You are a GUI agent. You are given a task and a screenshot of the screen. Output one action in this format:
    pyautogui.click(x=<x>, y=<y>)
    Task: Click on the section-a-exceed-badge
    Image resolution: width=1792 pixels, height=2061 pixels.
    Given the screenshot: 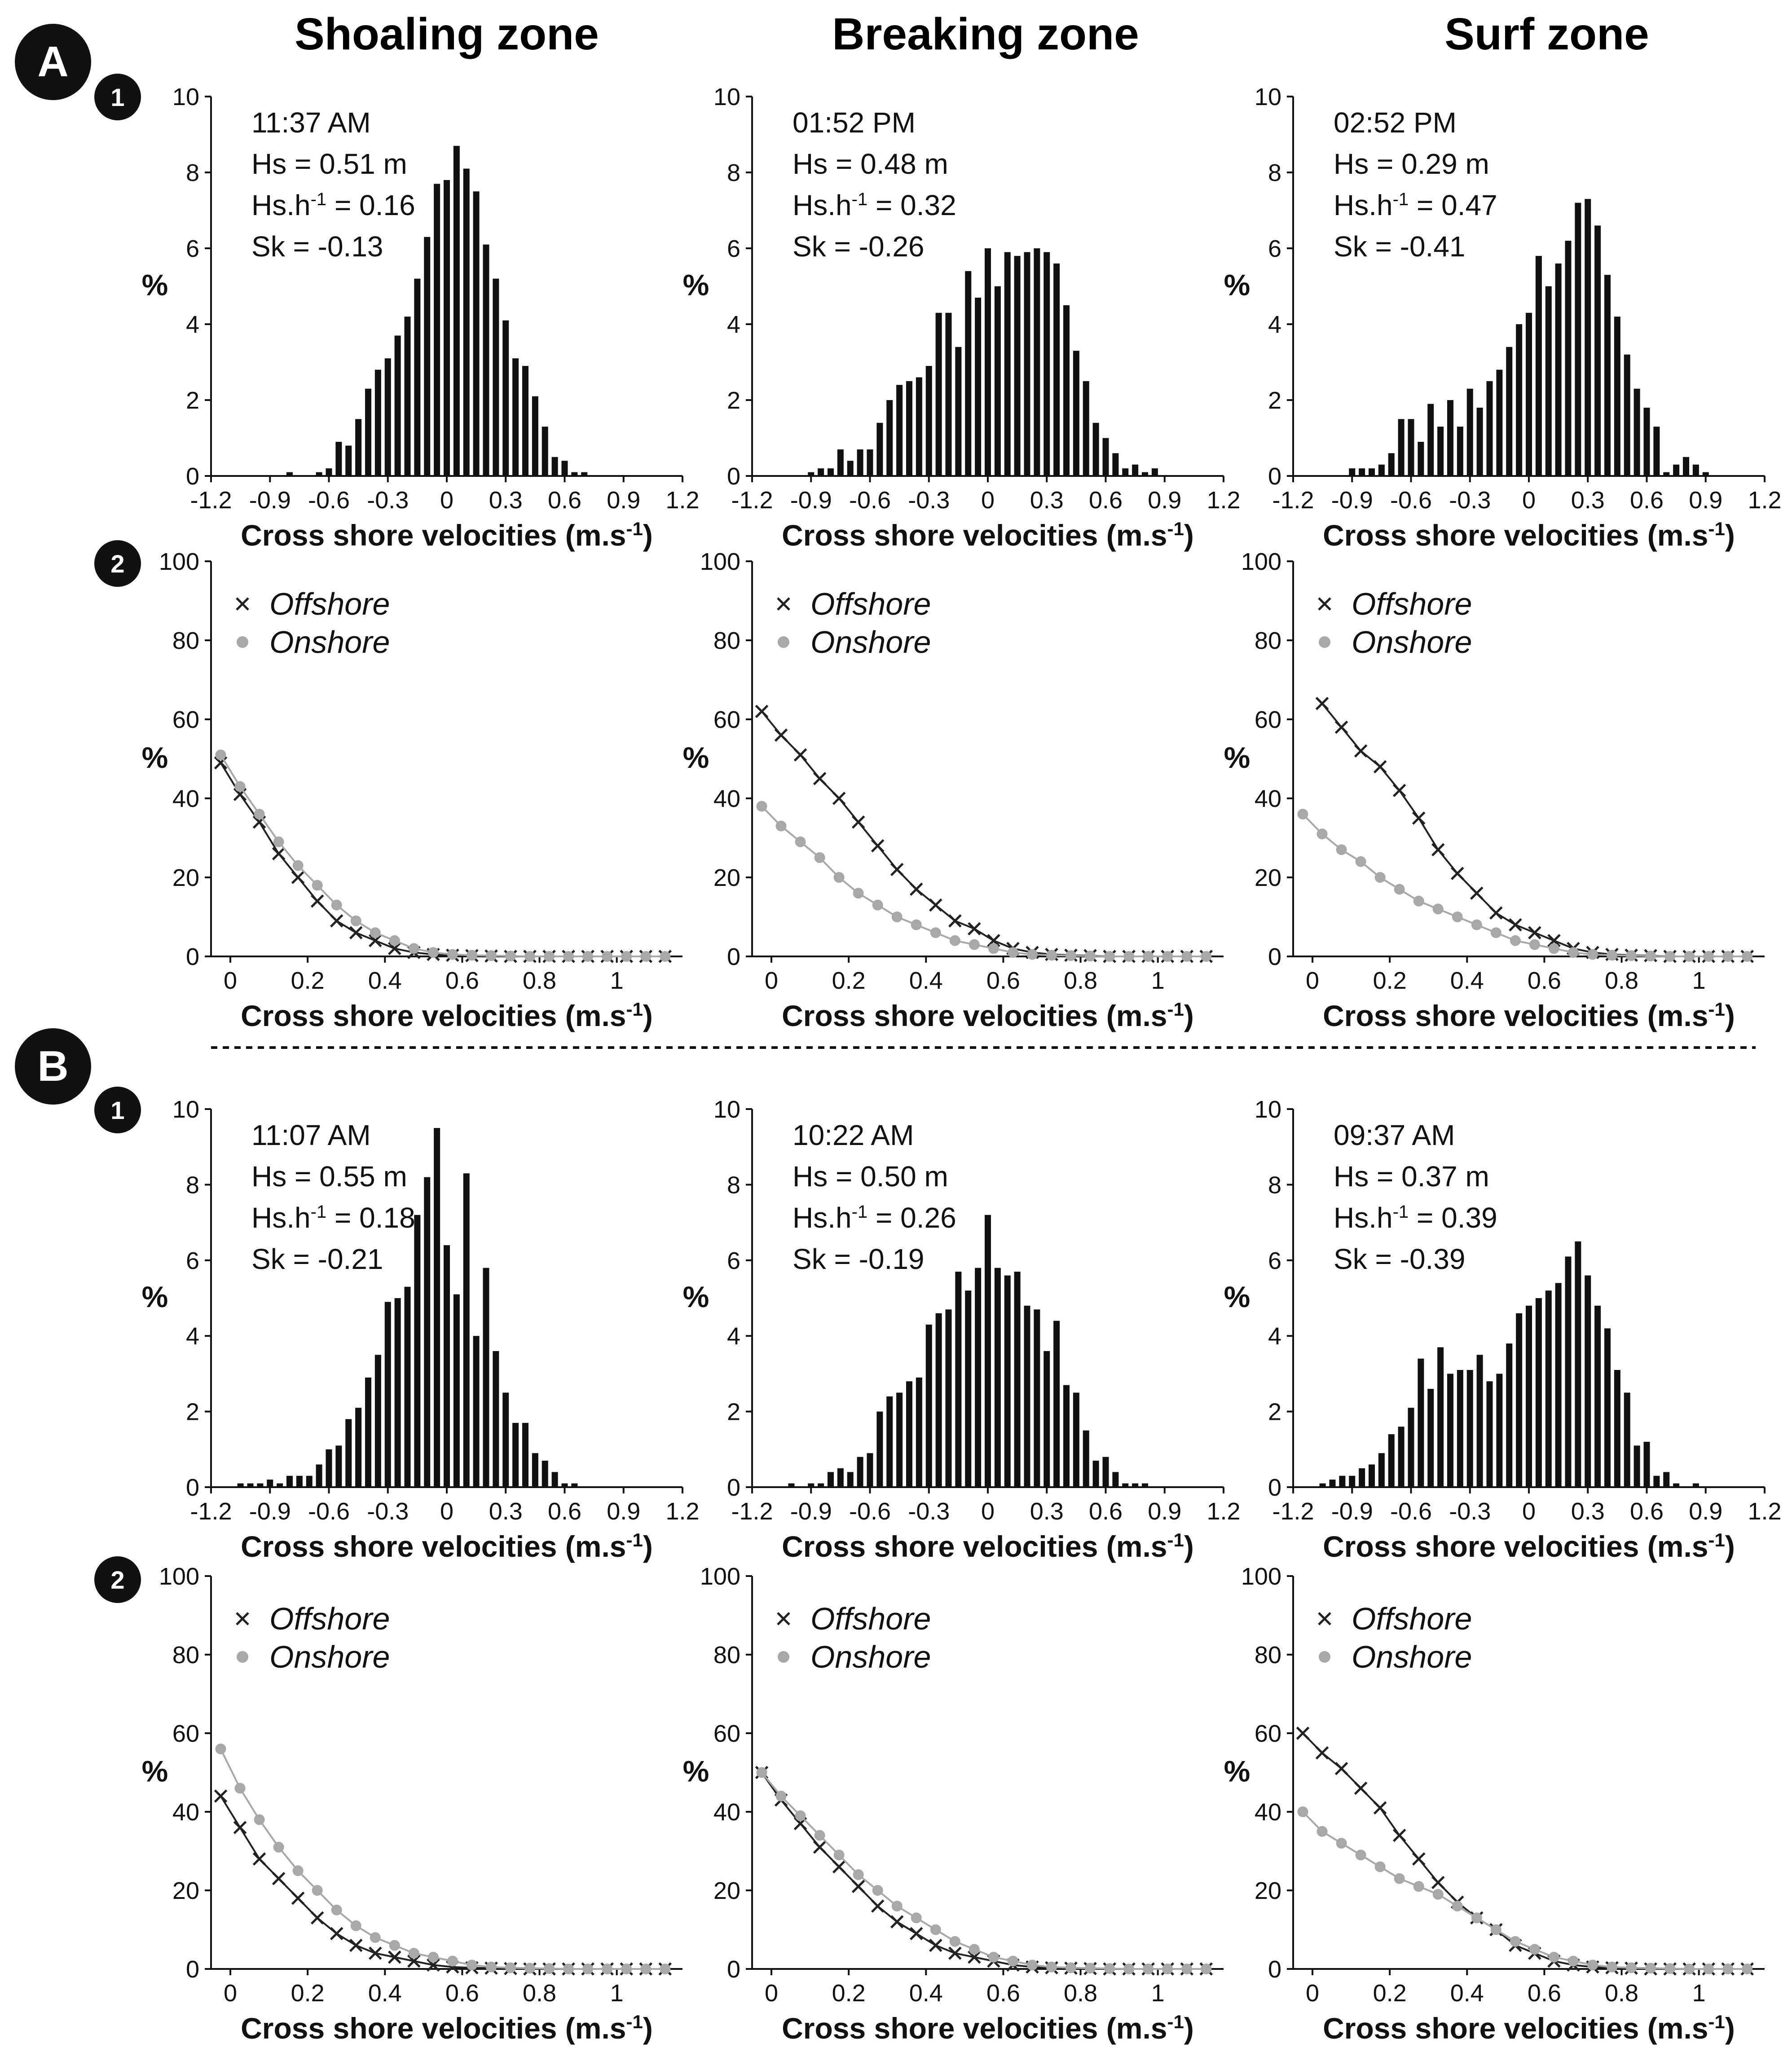 What is the action you would take?
    pyautogui.click(x=117, y=563)
    